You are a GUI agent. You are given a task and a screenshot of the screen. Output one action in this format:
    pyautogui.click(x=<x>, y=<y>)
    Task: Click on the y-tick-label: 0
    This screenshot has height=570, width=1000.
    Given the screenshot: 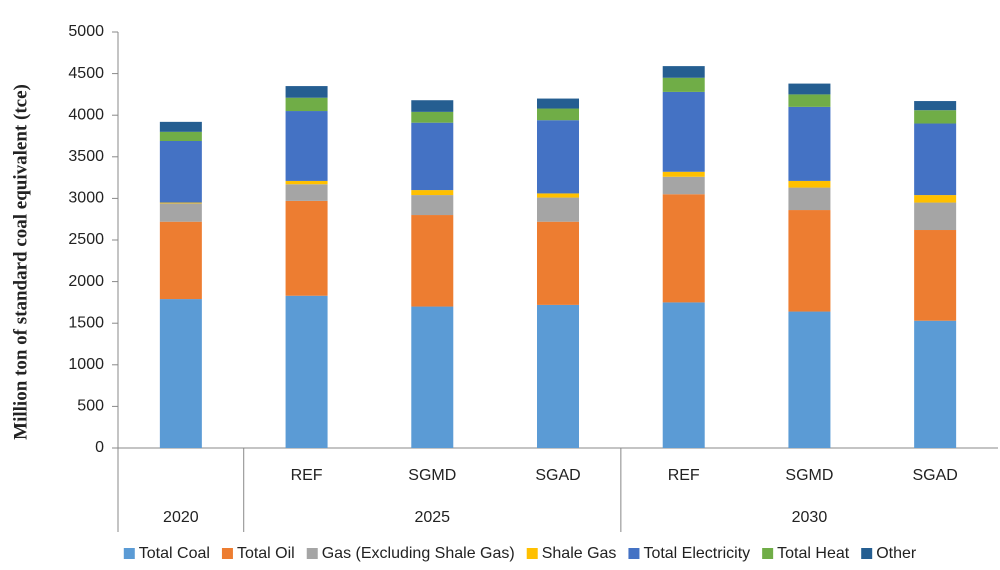 What is the action you would take?
    pyautogui.click(x=99, y=447)
    